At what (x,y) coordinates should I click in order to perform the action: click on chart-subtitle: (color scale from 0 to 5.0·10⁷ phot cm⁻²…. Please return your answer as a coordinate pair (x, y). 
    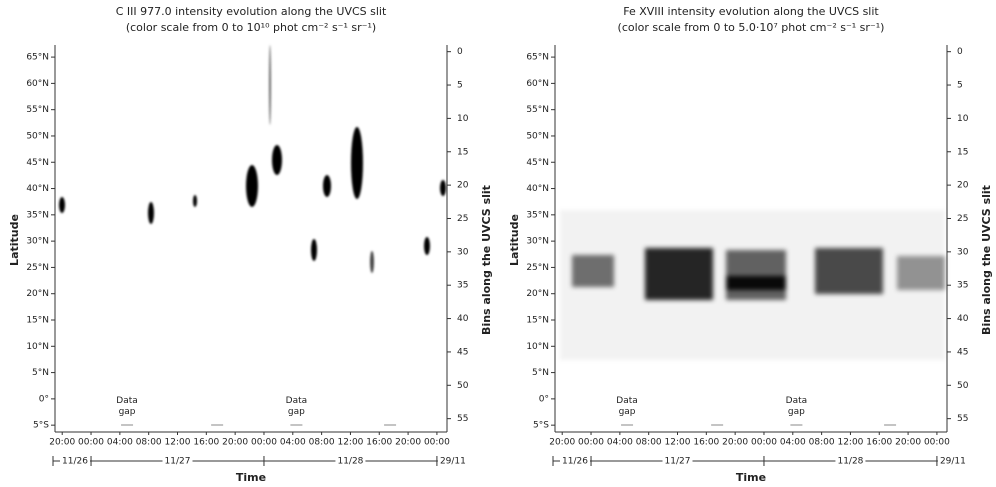
    Looking at the image, I should click on (751, 27).